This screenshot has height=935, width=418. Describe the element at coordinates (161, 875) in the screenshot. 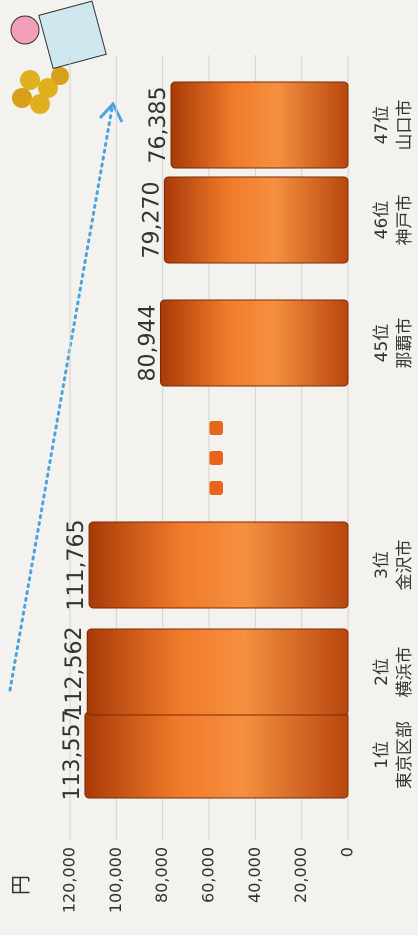

I see `y-tick-label: 80,000` at that location.